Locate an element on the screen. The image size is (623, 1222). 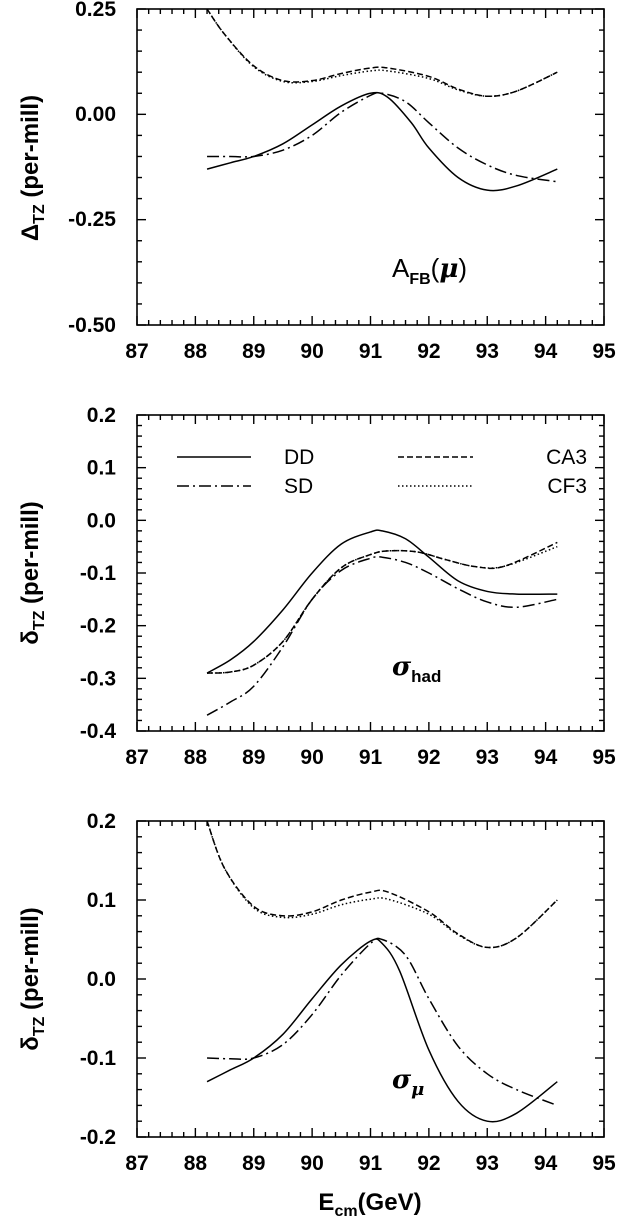
legend-label-ca3: CA3 is located at coordinates (566, 457).